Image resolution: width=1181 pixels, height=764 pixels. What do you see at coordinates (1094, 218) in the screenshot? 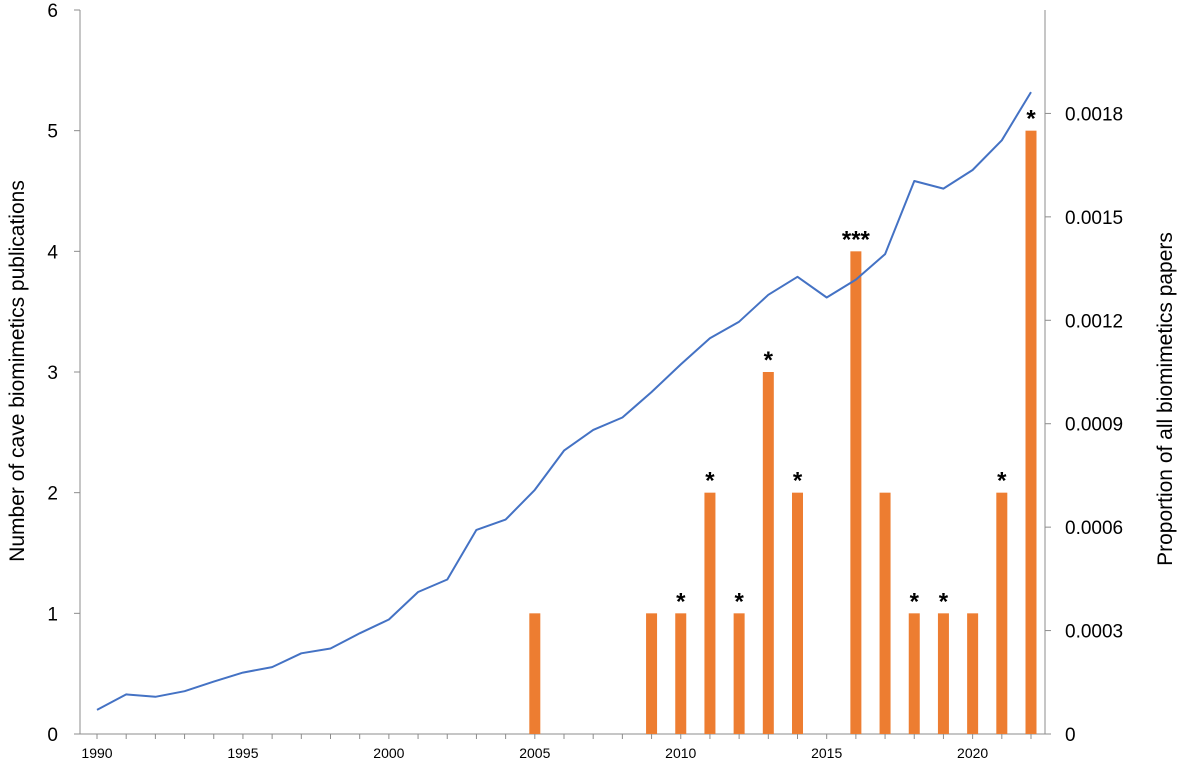
I see `y2-tick-label: 0.0015` at bounding box center [1094, 218].